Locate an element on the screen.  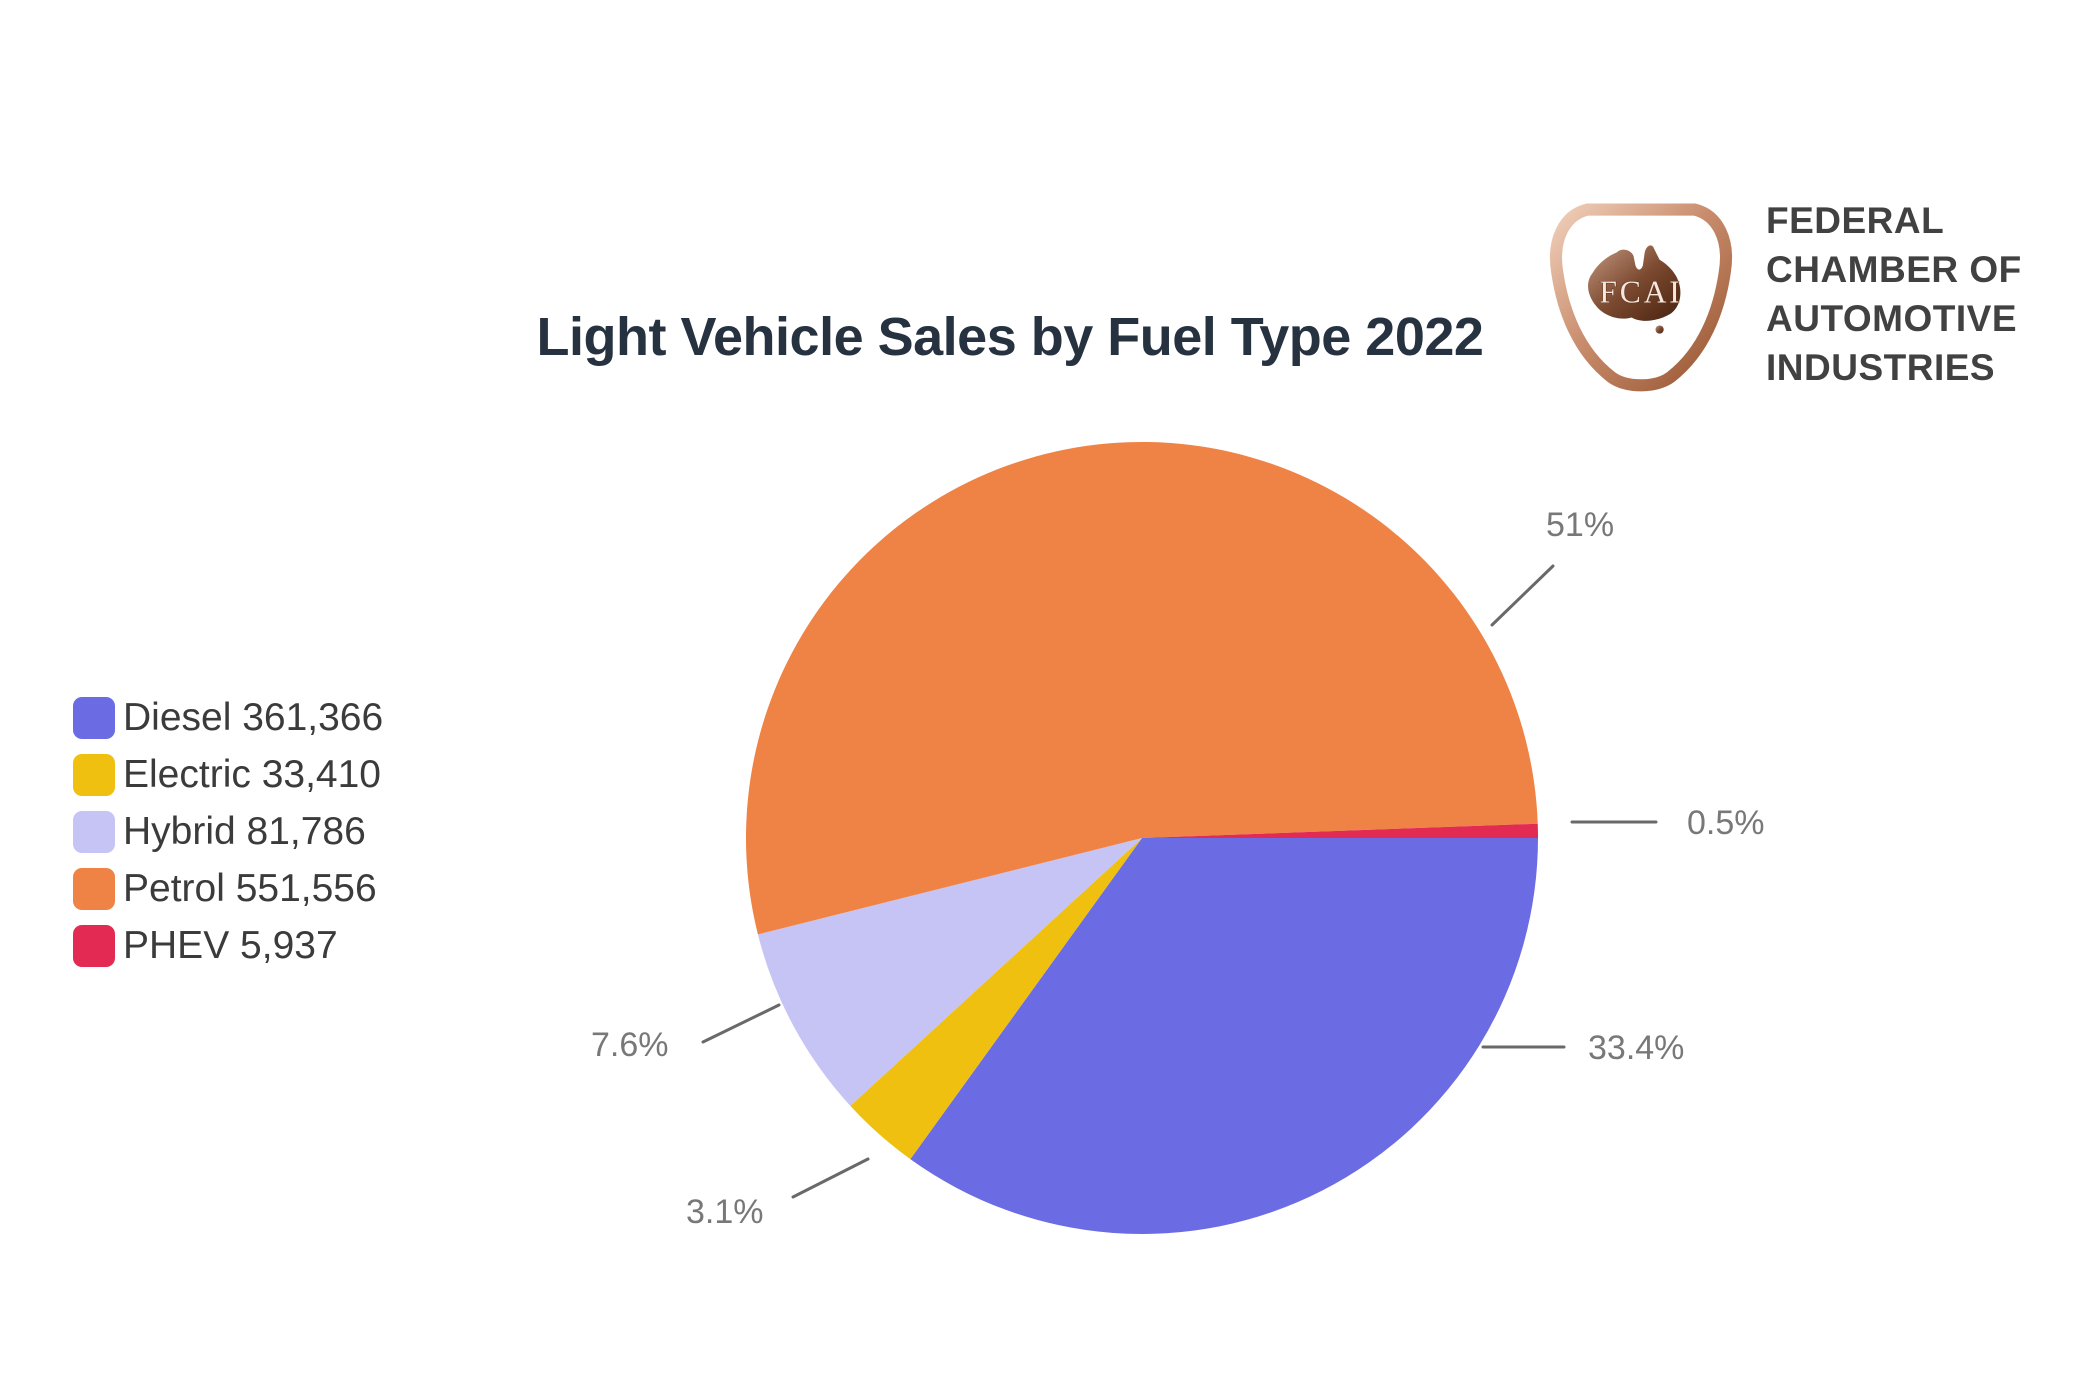
percent-label-hybrid: 7.6% is located at coordinates (630, 1045).